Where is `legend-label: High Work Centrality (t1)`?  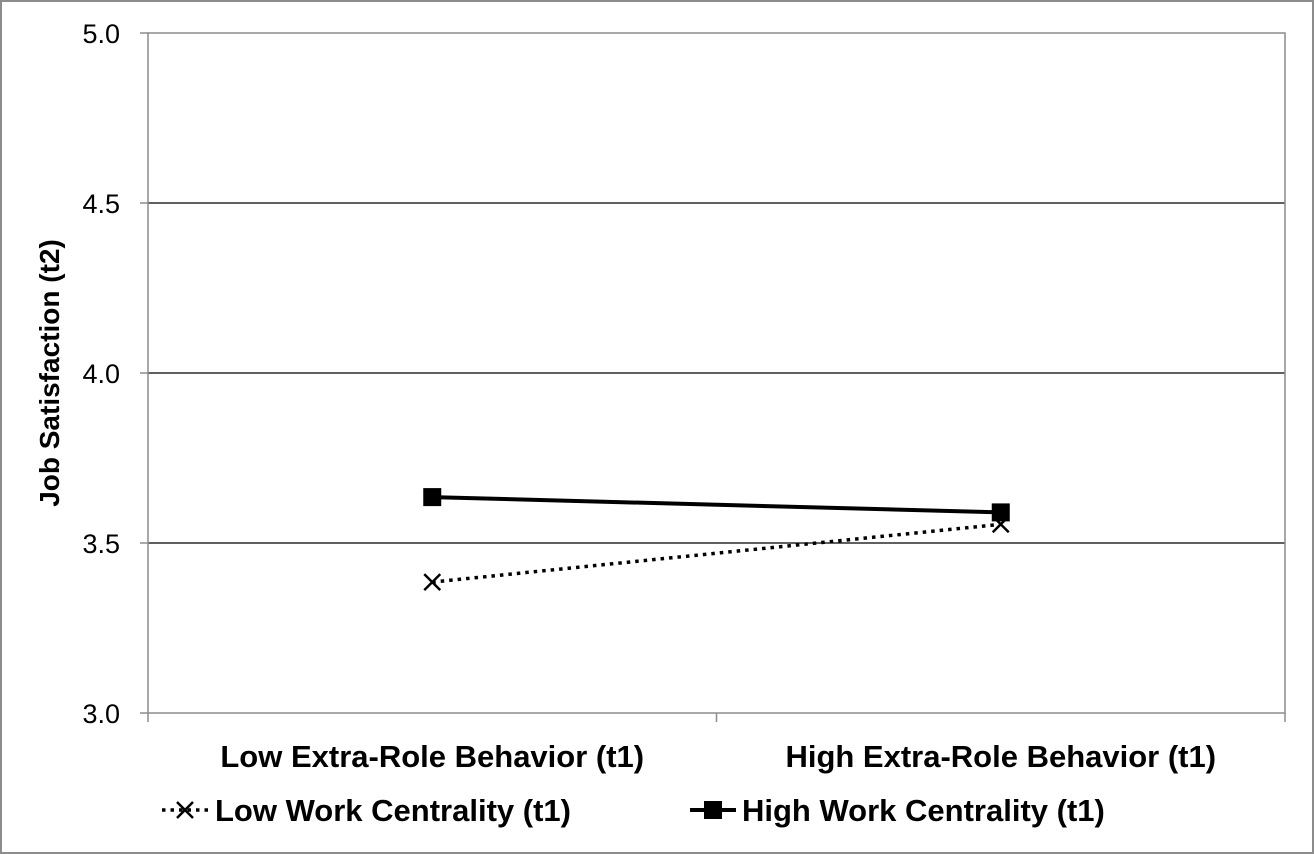 legend-label: High Work Centrality (t1) is located at coordinates (923, 810).